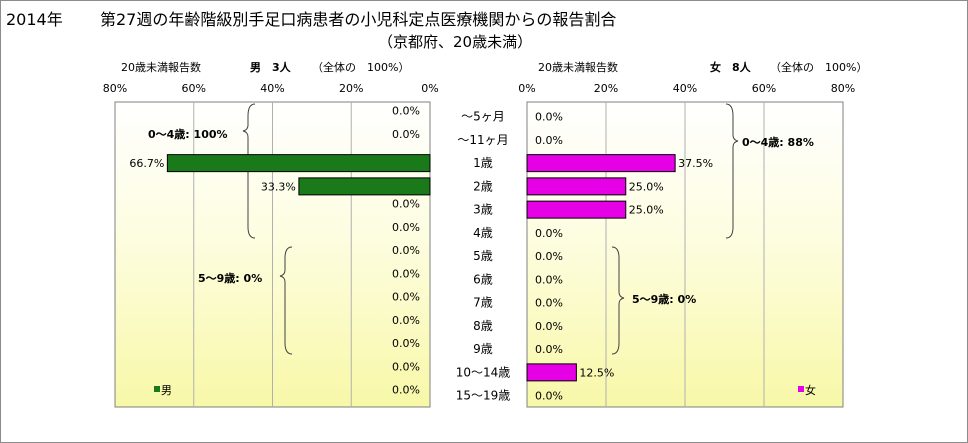 This screenshot has width=968, height=443. What do you see at coordinates (429, 88) in the screenshot?
I see `left-x-tick-label: 0%` at bounding box center [429, 88].